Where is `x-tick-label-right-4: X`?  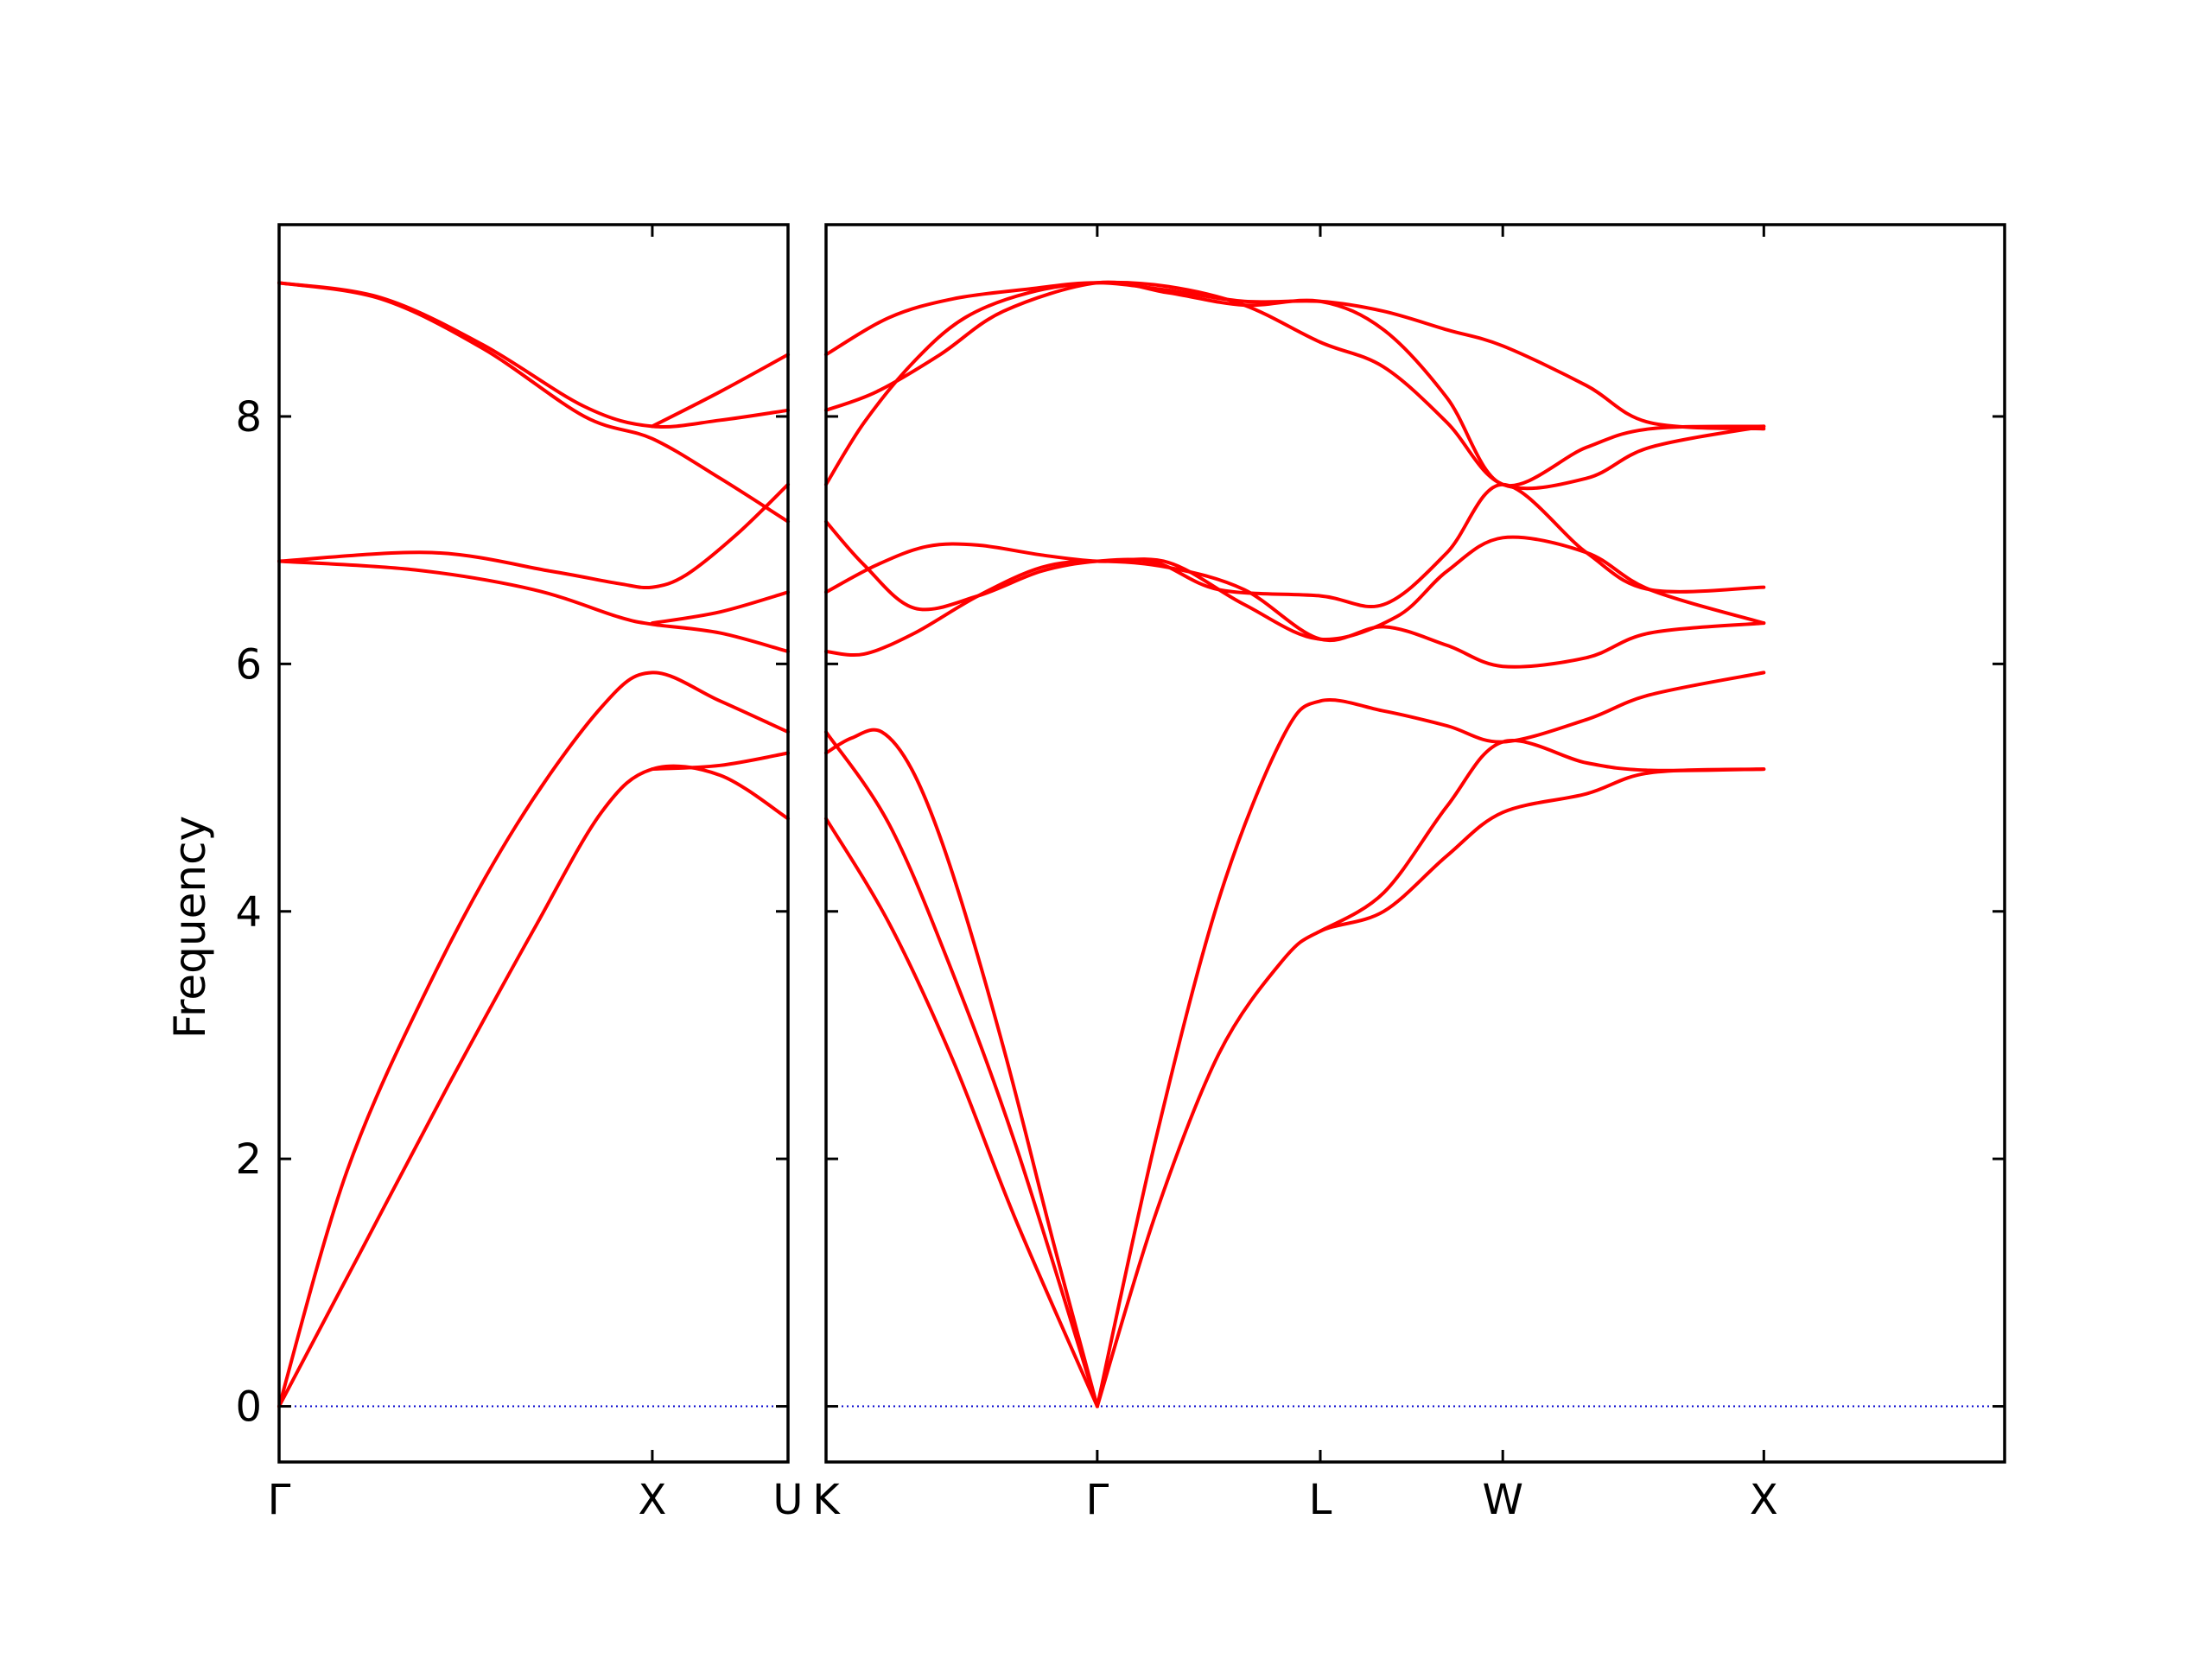 x-tick-label-right-4: X is located at coordinates (1764, 1500).